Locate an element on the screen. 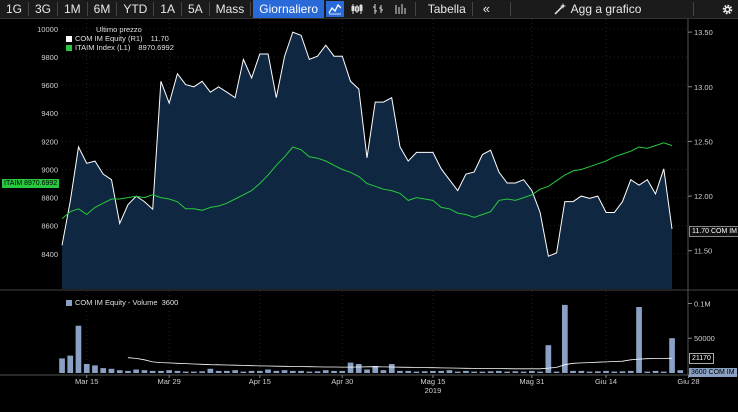  frequency-dropdown: Giornaliero is located at coordinates (288, 9).